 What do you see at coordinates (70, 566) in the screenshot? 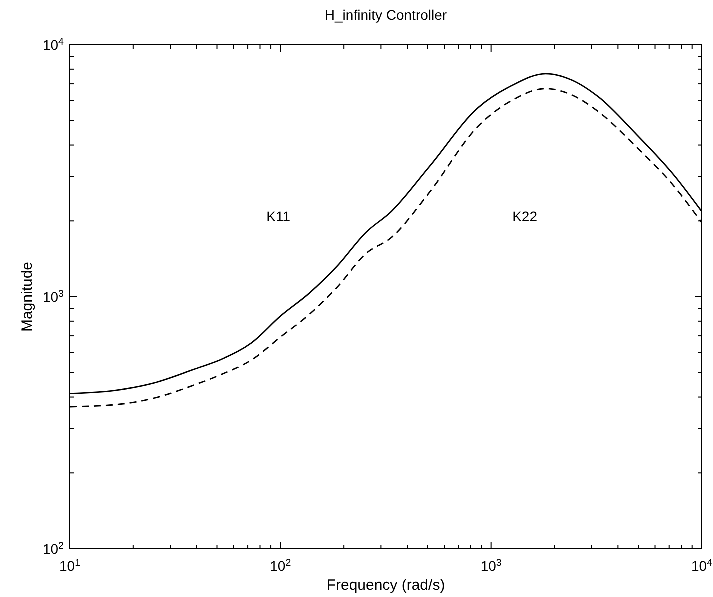
I see `x-tick-label: 10$^{1}$` at bounding box center [70, 566].